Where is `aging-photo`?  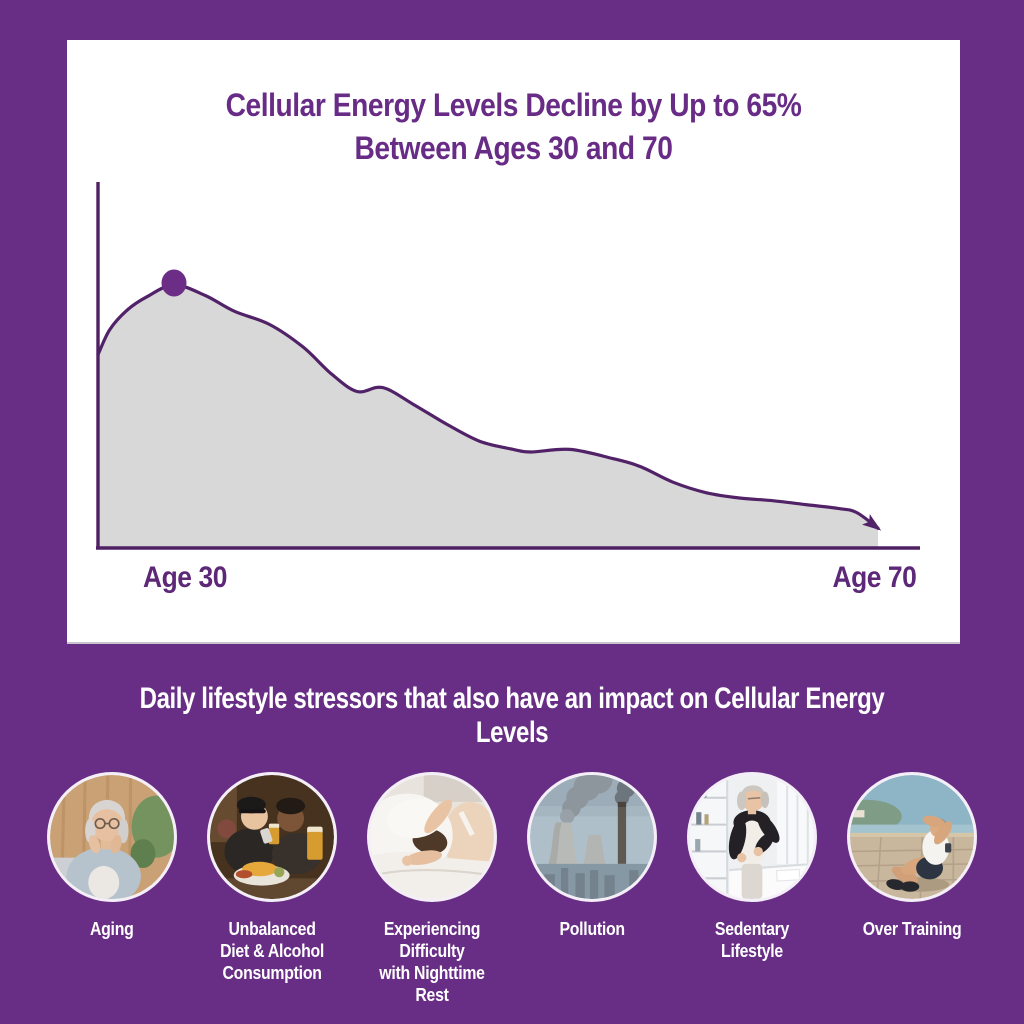
aging-photo is located at coordinates (112, 837).